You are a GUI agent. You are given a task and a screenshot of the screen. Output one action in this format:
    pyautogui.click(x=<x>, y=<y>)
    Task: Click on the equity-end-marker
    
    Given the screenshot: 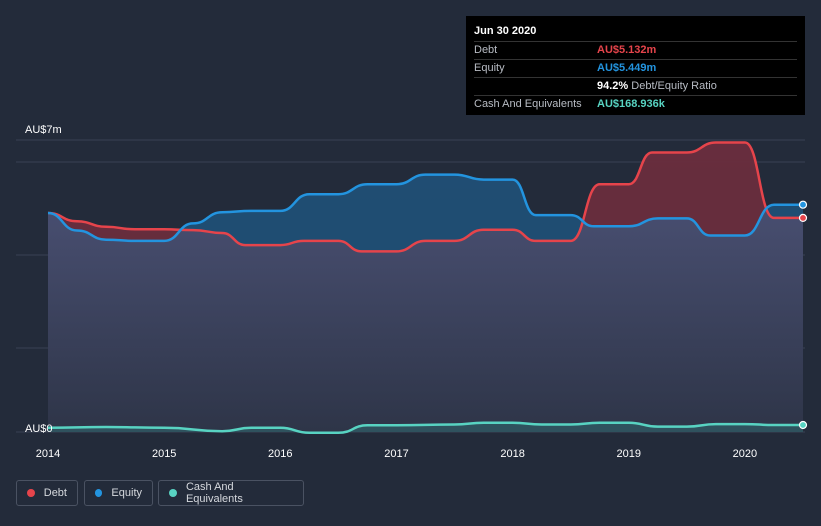 What is the action you would take?
    pyautogui.click(x=803, y=204)
    